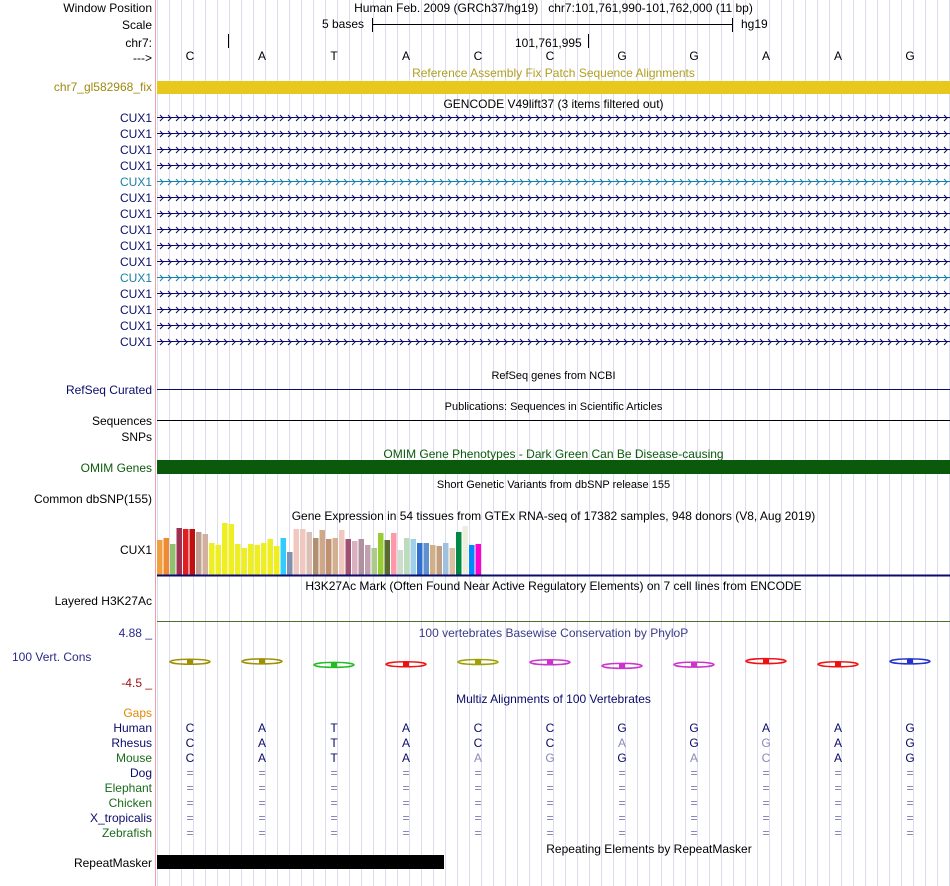  Describe the element at coordinates (112, 863) in the screenshot. I see `repeatmasker-label: RepeatMasker` at that location.